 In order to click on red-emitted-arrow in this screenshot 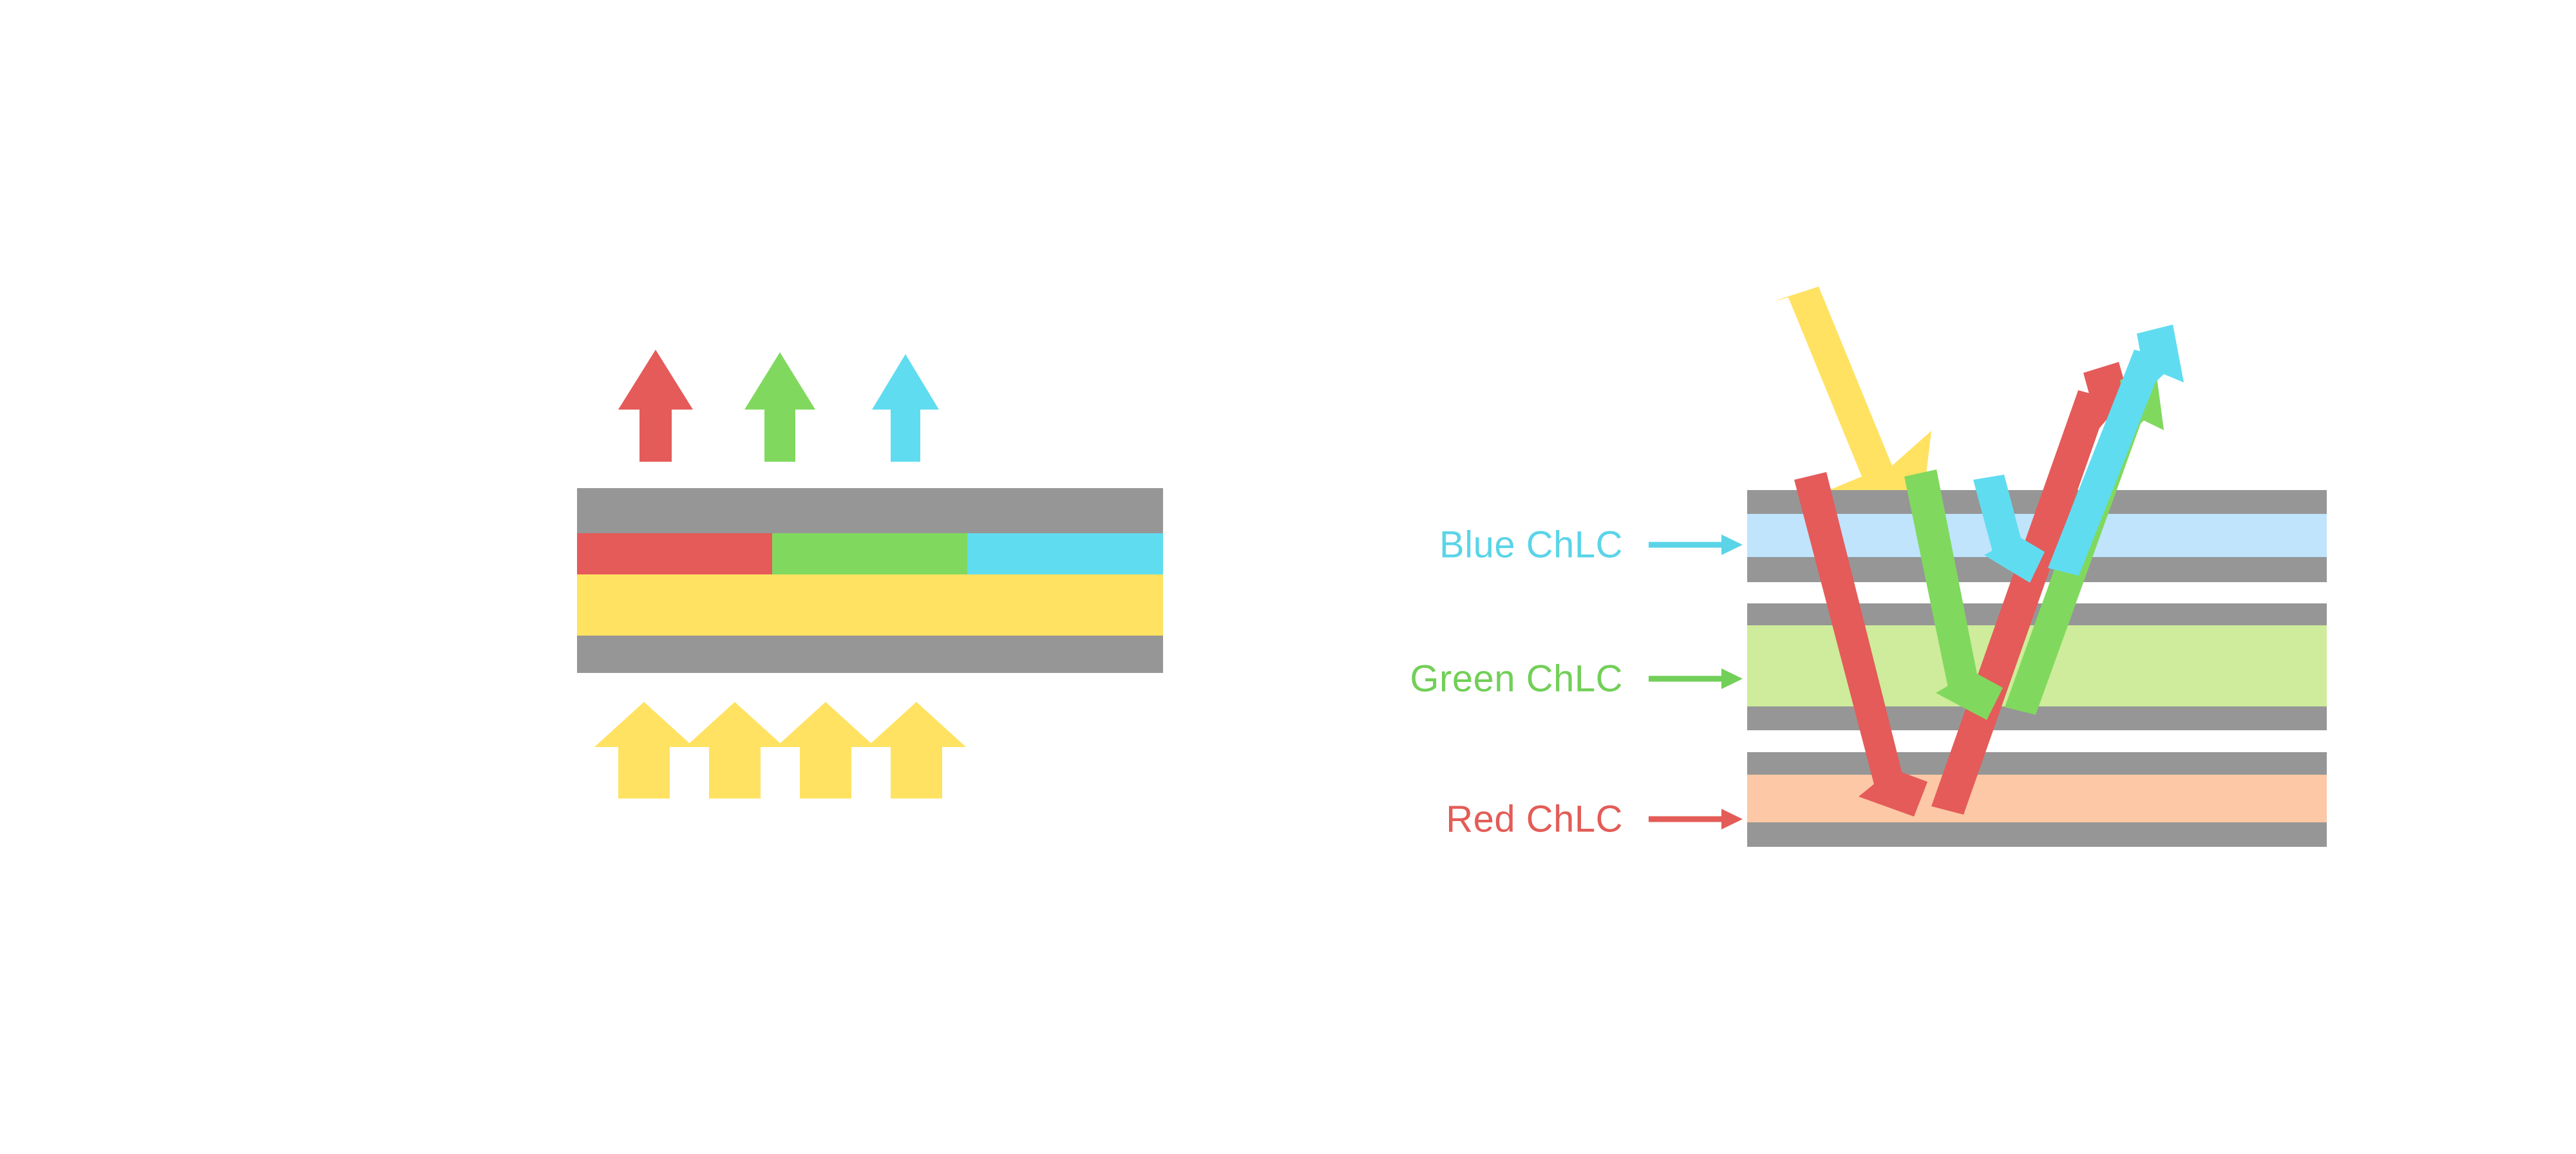, I will do `click(655, 406)`.